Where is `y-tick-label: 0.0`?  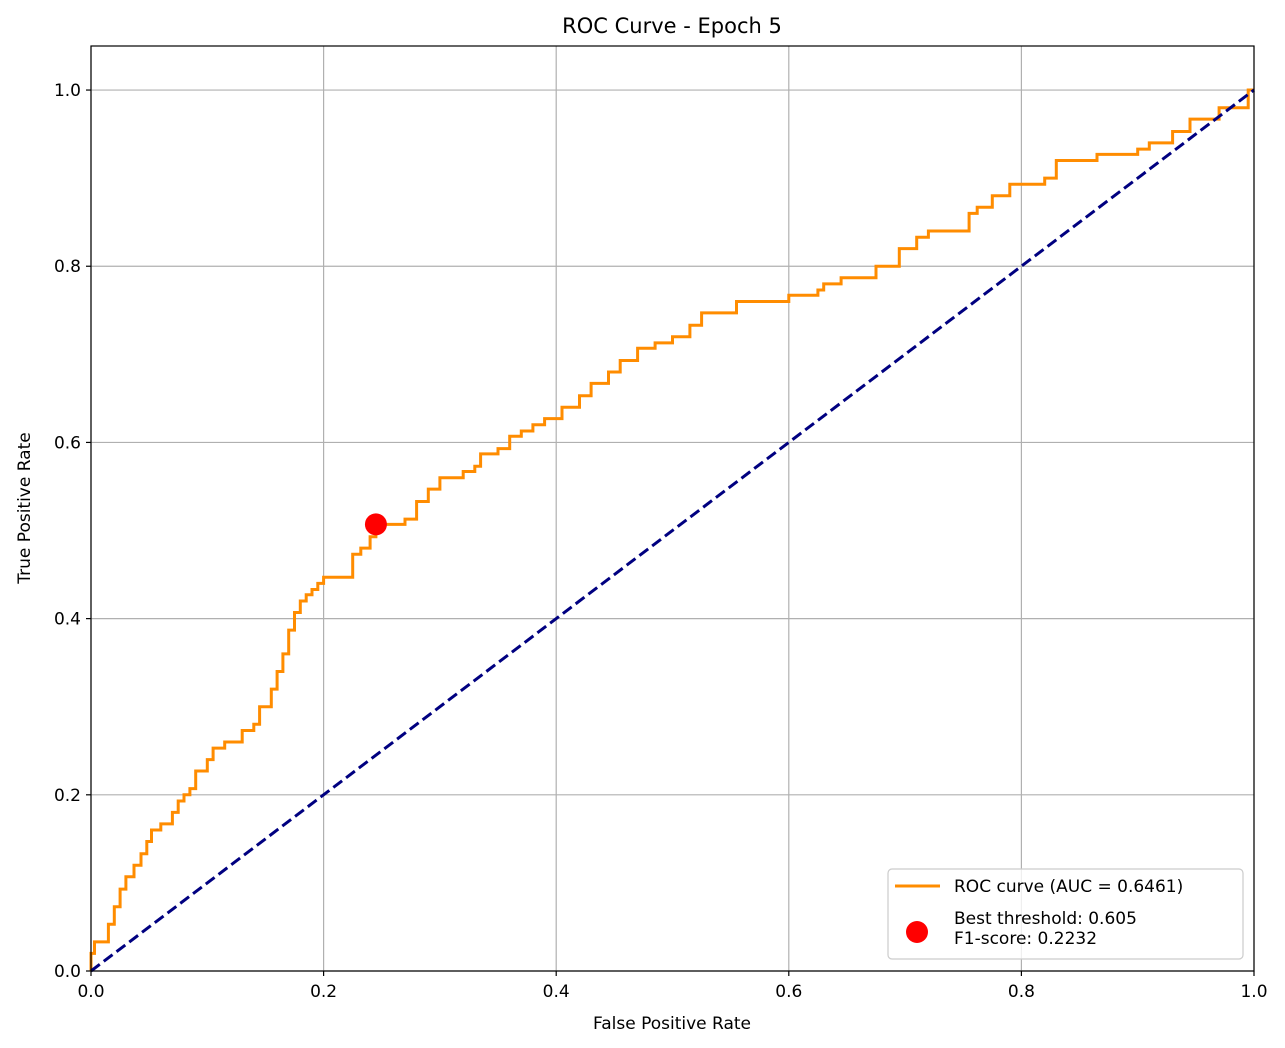
y-tick-label: 0.0 is located at coordinates (67, 972).